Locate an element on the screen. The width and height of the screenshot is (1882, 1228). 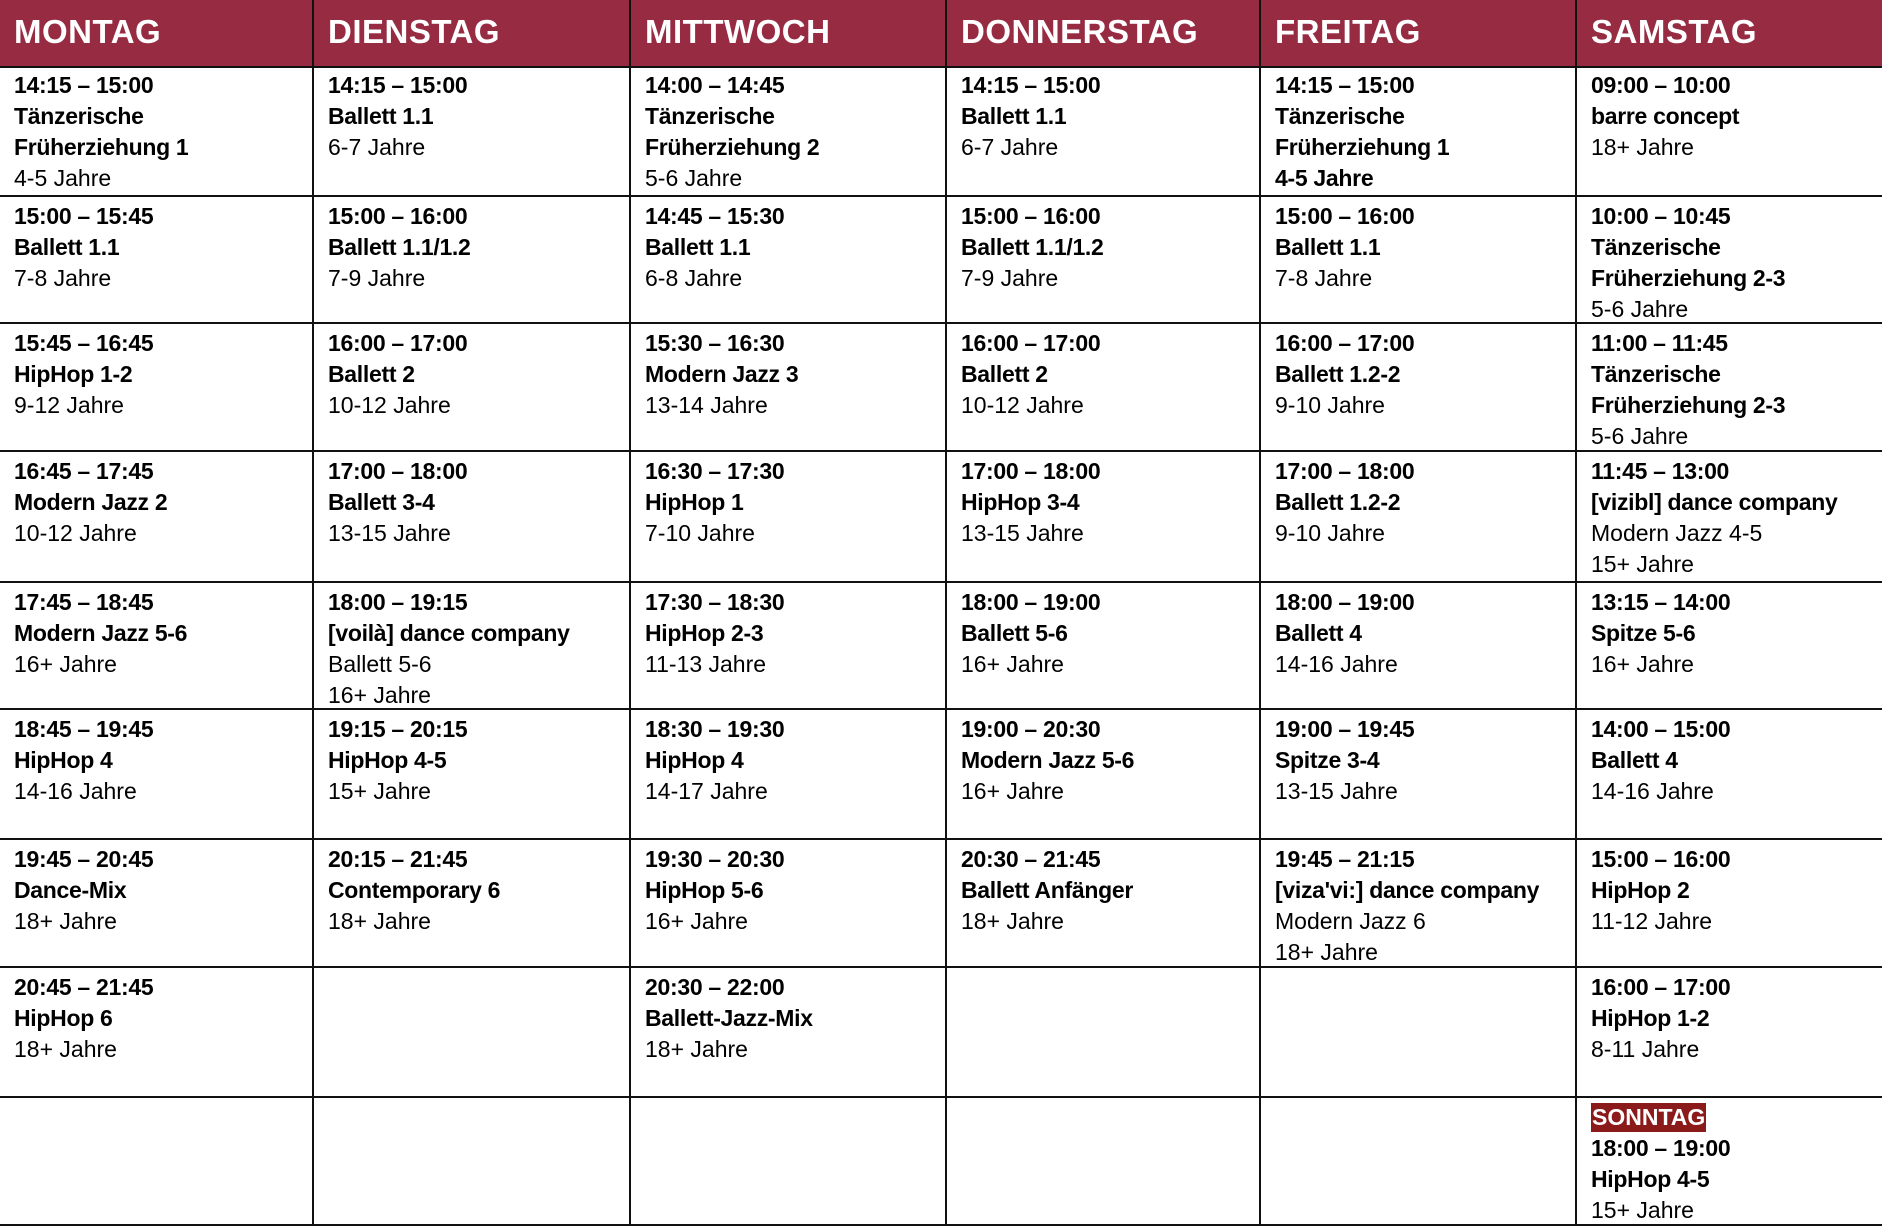
class-detail: 8-11 Jahre is located at coordinates (1645, 1049).